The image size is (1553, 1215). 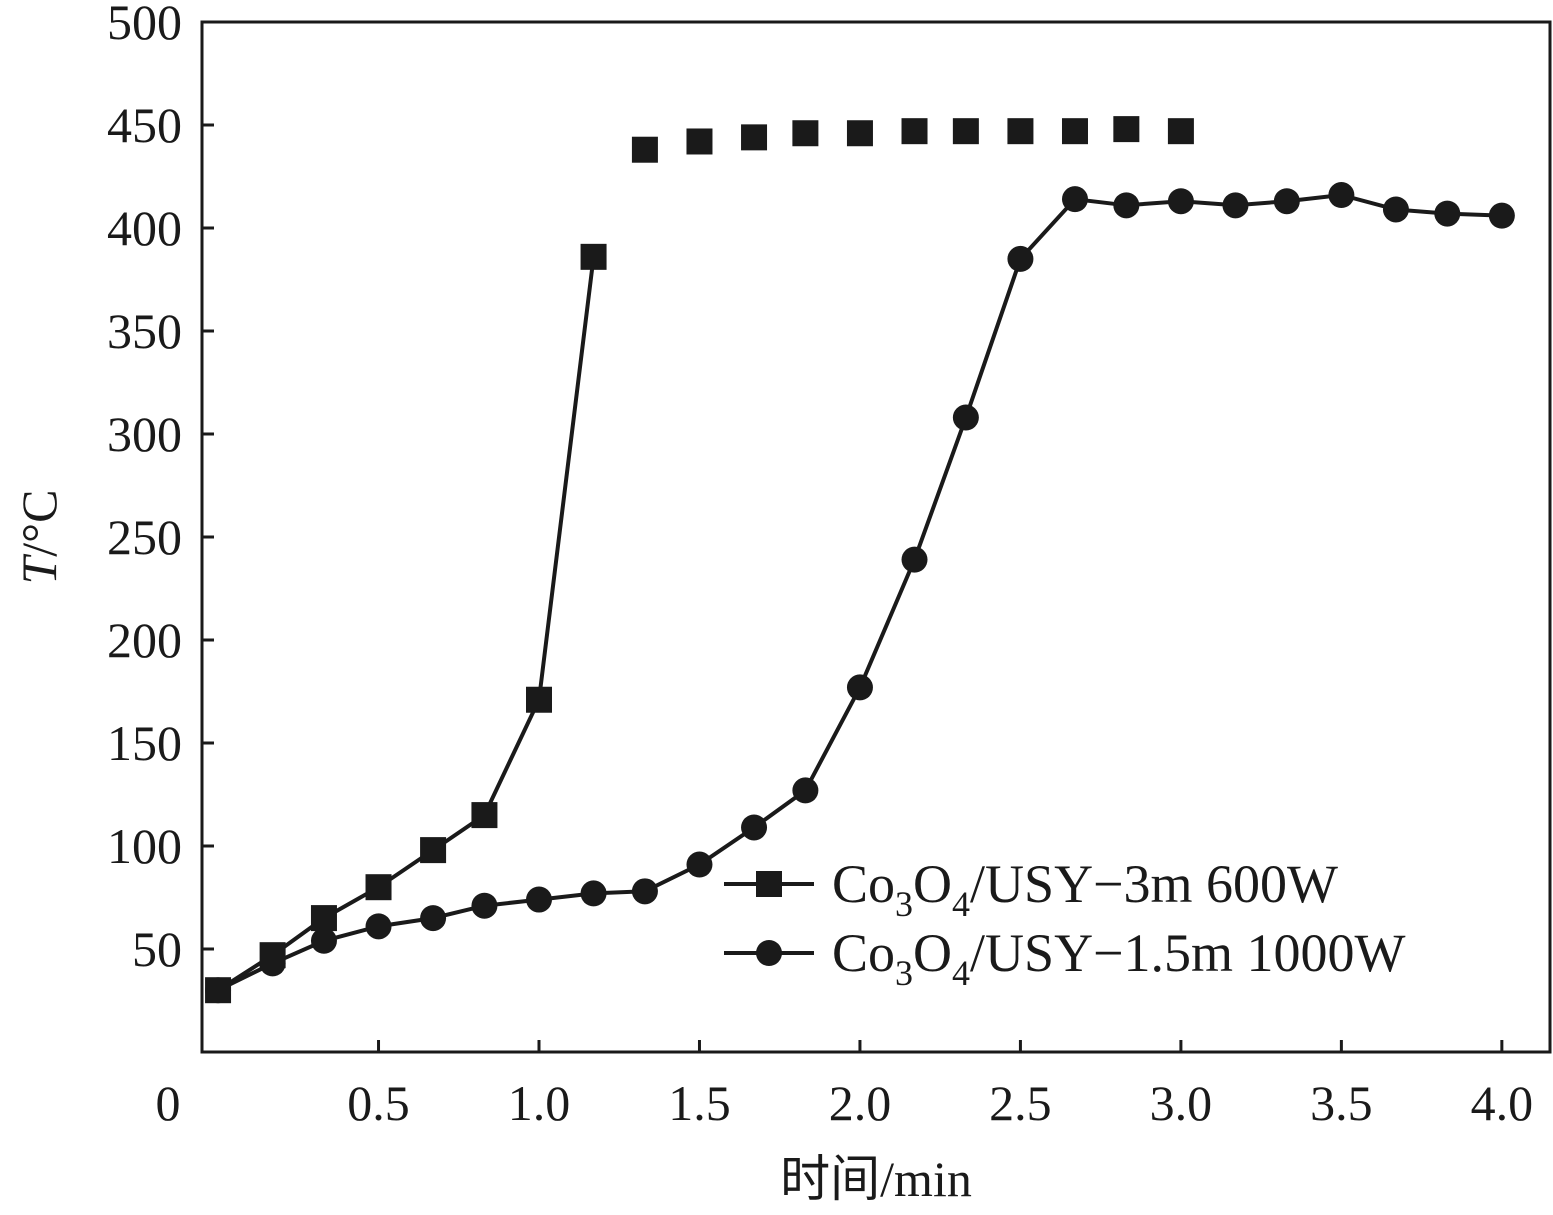 What do you see at coordinates (144, 228) in the screenshot?
I see `y-tick-label: 400` at bounding box center [144, 228].